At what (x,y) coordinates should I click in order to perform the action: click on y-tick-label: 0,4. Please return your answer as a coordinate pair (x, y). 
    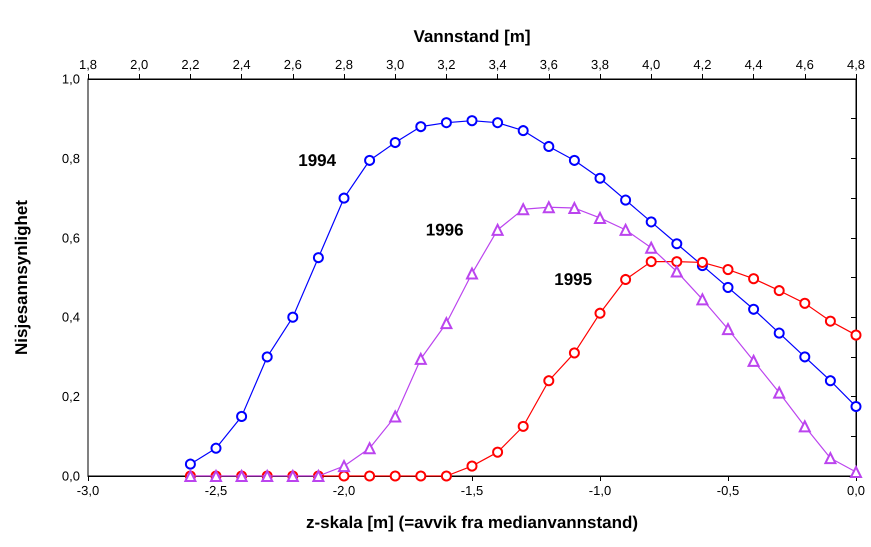
    Looking at the image, I should click on (71, 317).